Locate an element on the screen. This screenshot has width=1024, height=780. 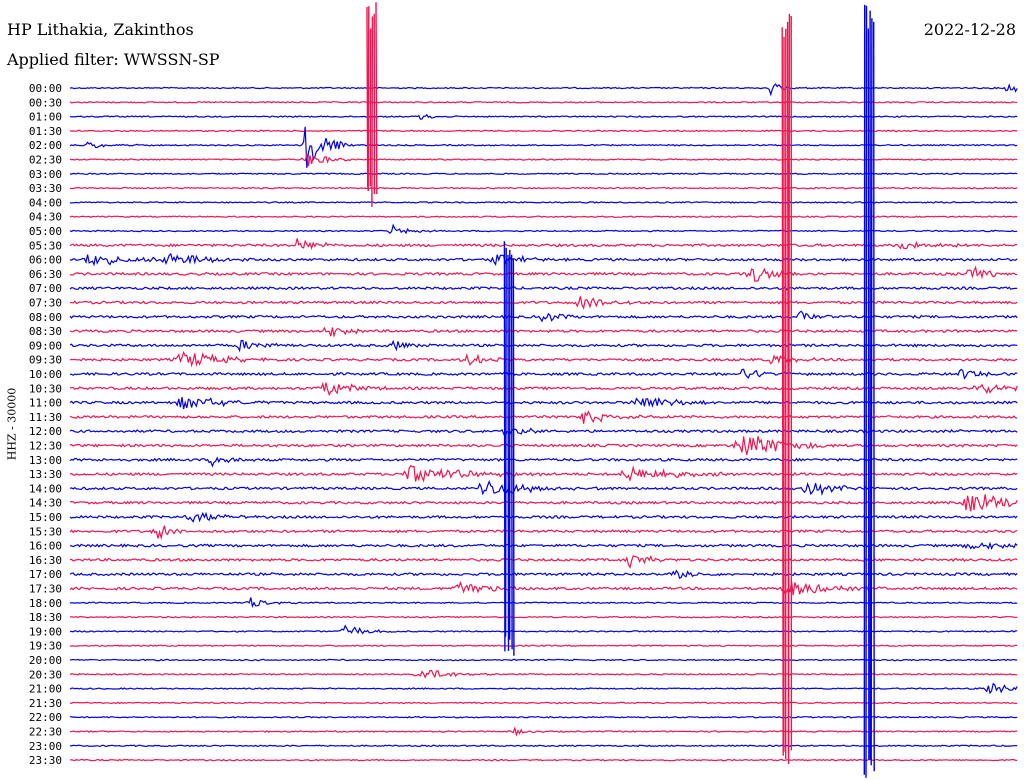
row-label: 17:30 is located at coordinates (45, 589).